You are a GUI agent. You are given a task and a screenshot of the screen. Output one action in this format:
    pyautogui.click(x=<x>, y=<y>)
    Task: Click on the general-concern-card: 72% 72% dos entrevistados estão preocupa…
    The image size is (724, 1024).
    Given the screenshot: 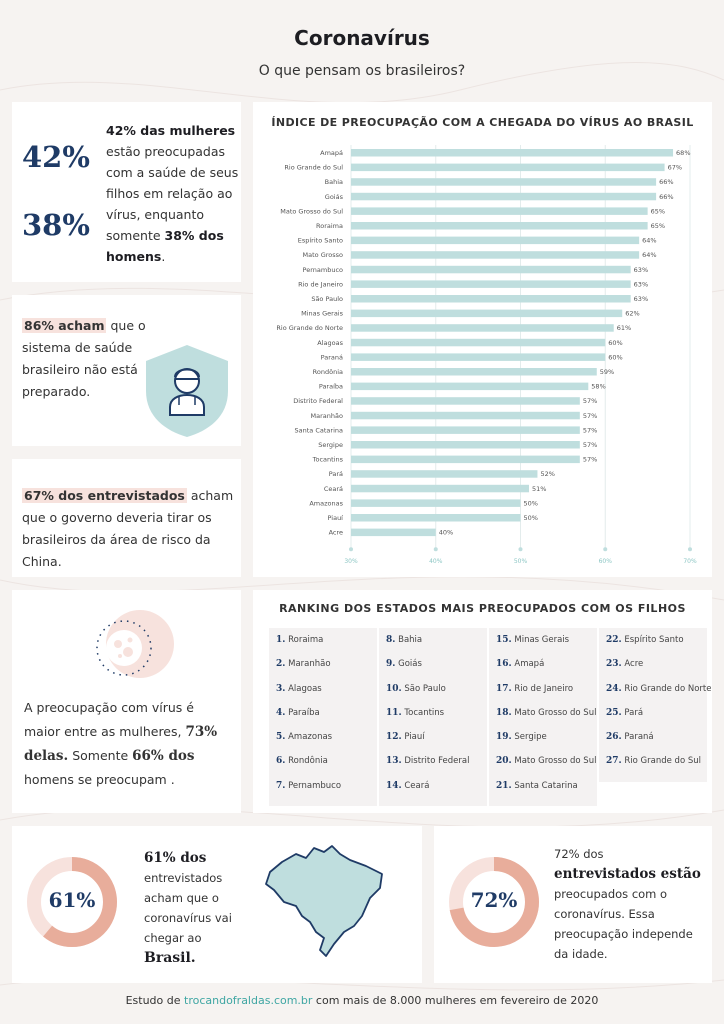 What is the action you would take?
    pyautogui.click(x=573, y=904)
    